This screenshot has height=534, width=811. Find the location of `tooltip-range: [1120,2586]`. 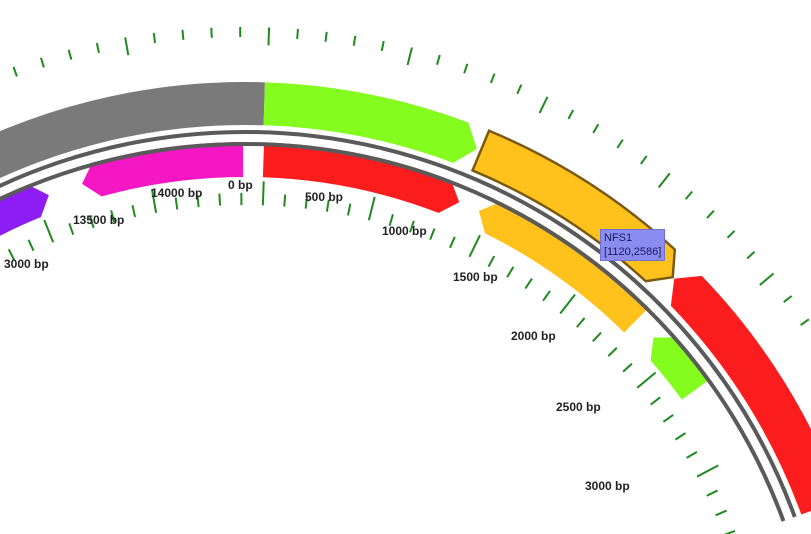

tooltip-range: [1120,2586] is located at coordinates (633, 252).